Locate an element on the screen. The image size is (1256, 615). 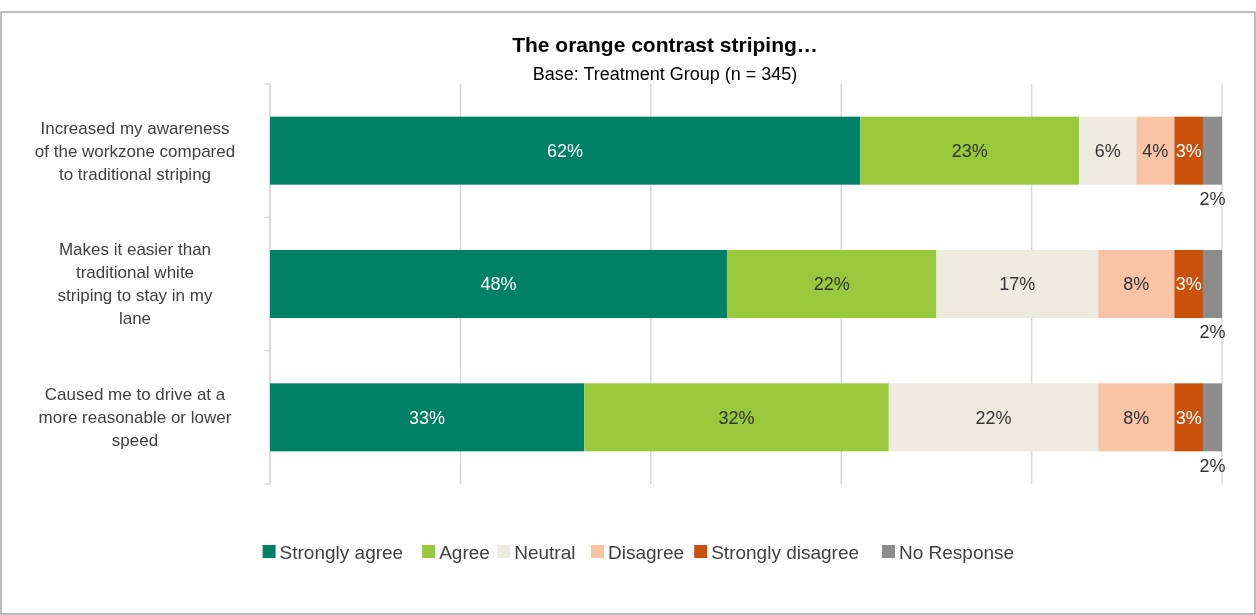
legend-label: No Response is located at coordinates (957, 552).